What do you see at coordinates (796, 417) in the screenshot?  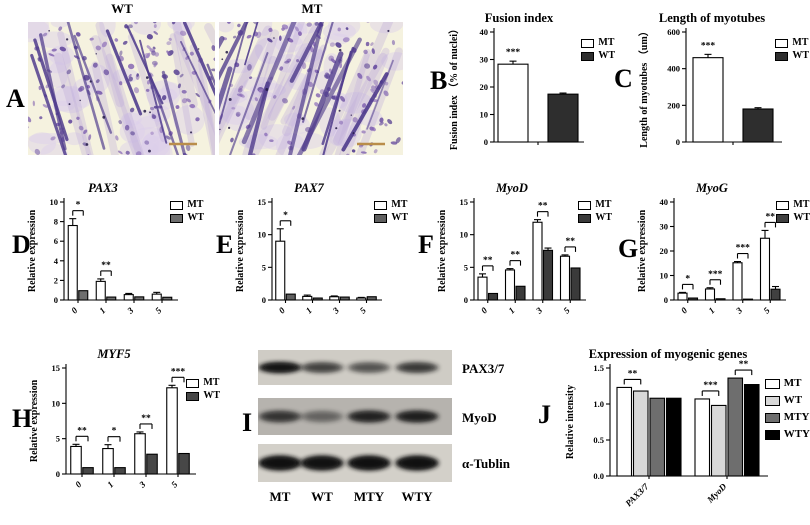 I see `legend-label: MTY` at bounding box center [796, 417].